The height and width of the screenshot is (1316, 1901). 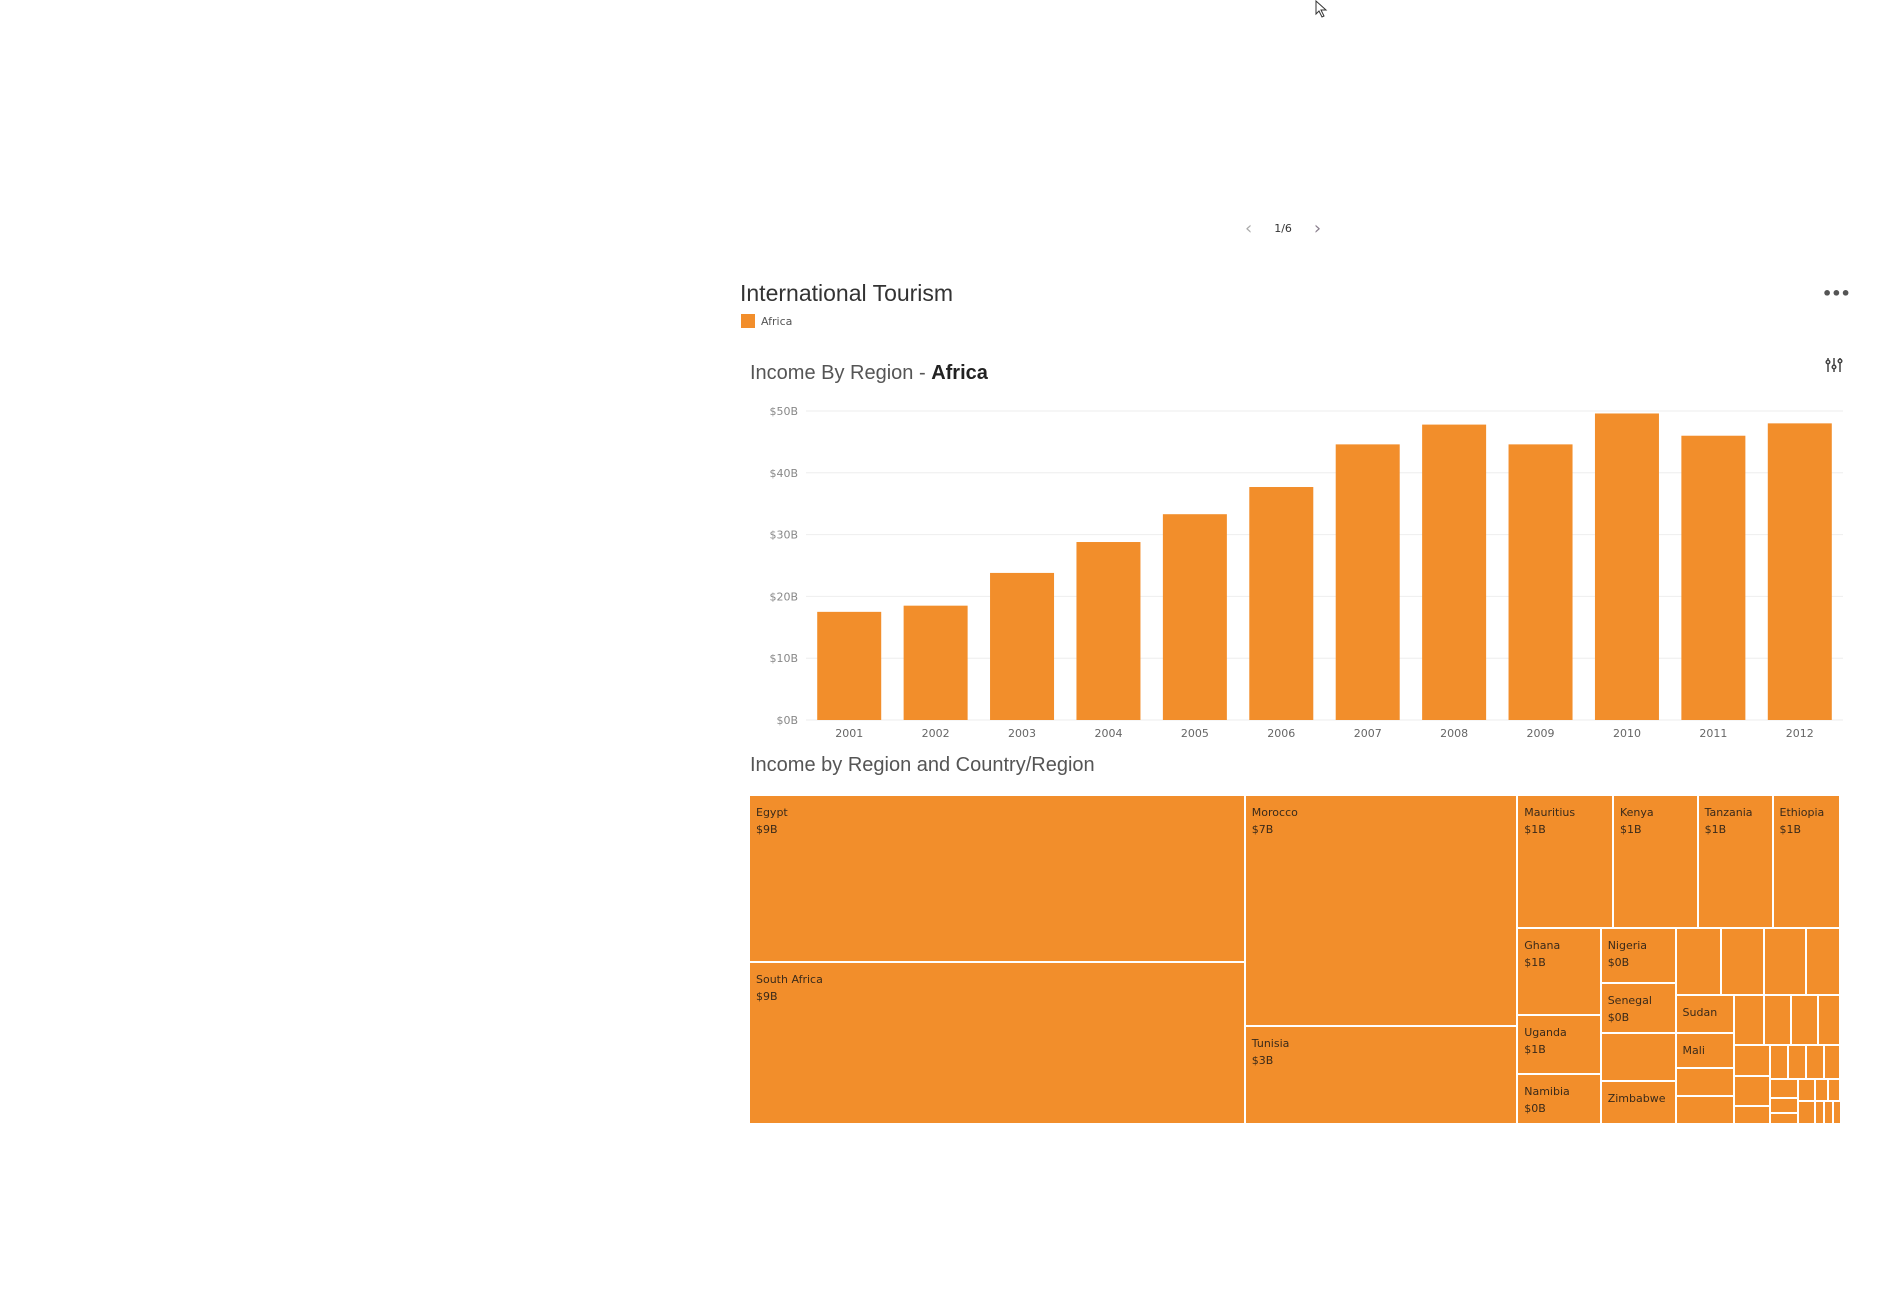 What do you see at coordinates (1541, 733) in the screenshot?
I see `x-tick-label: 2009` at bounding box center [1541, 733].